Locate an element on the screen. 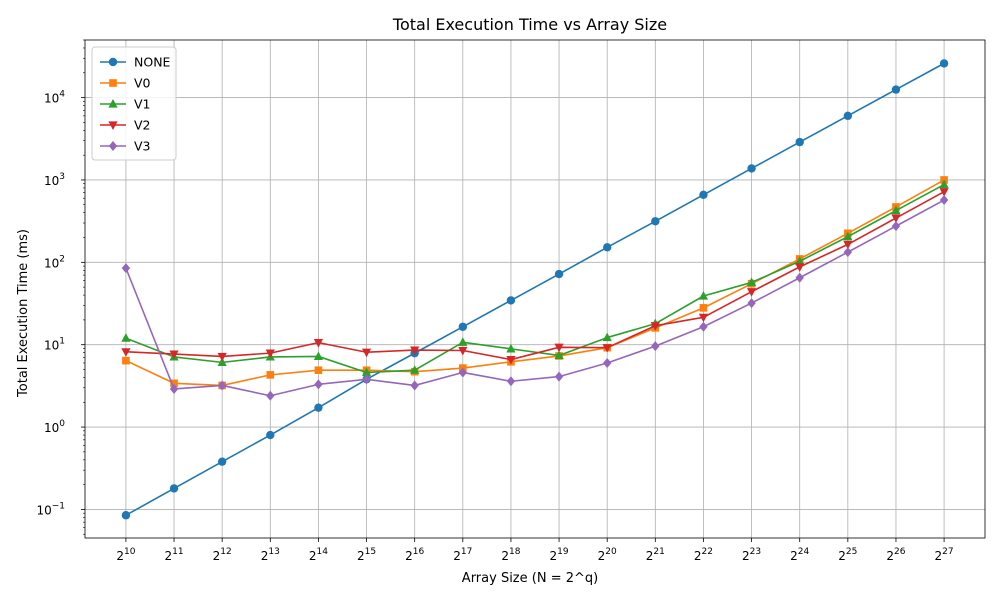  legend-box is located at coordinates (134, 103).